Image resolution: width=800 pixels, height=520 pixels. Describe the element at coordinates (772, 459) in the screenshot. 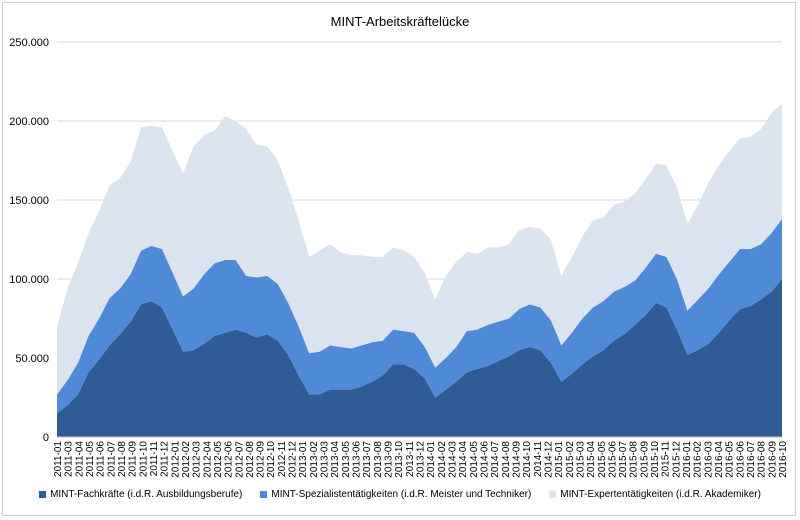

I see `x-tick-label: 2016-09` at that location.